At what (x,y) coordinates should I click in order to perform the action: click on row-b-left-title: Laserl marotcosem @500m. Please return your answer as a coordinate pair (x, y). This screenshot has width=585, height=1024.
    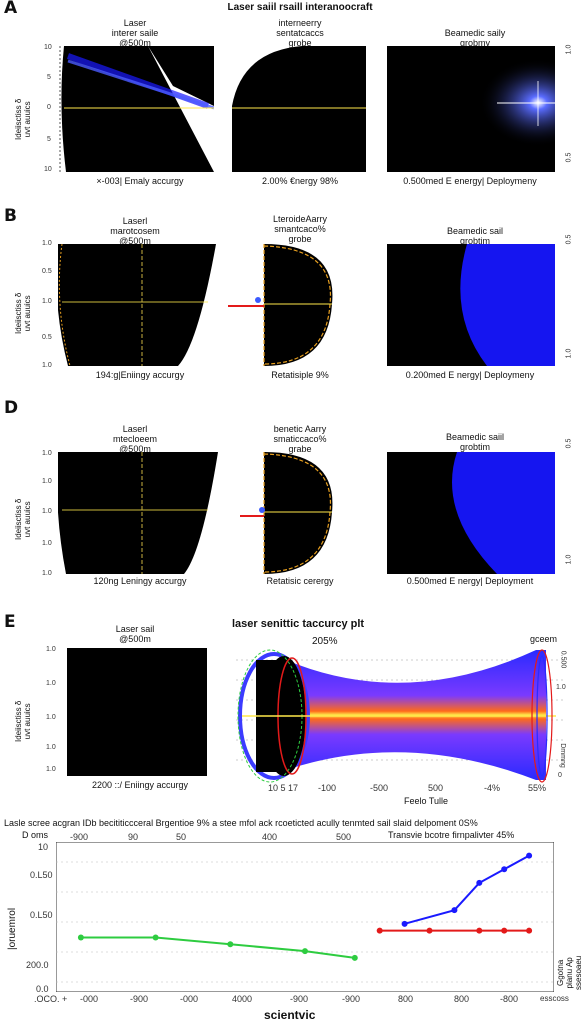
    Looking at the image, I should click on (135, 231).